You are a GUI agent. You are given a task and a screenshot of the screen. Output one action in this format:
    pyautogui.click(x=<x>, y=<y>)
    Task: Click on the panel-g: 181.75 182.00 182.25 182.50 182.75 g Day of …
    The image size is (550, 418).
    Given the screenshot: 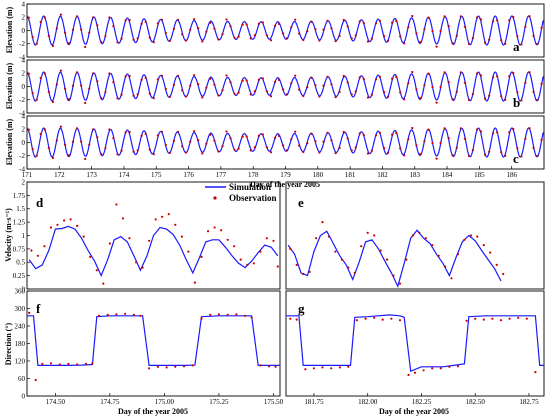 What is the action you would take?
    pyautogui.click(x=415, y=353)
    